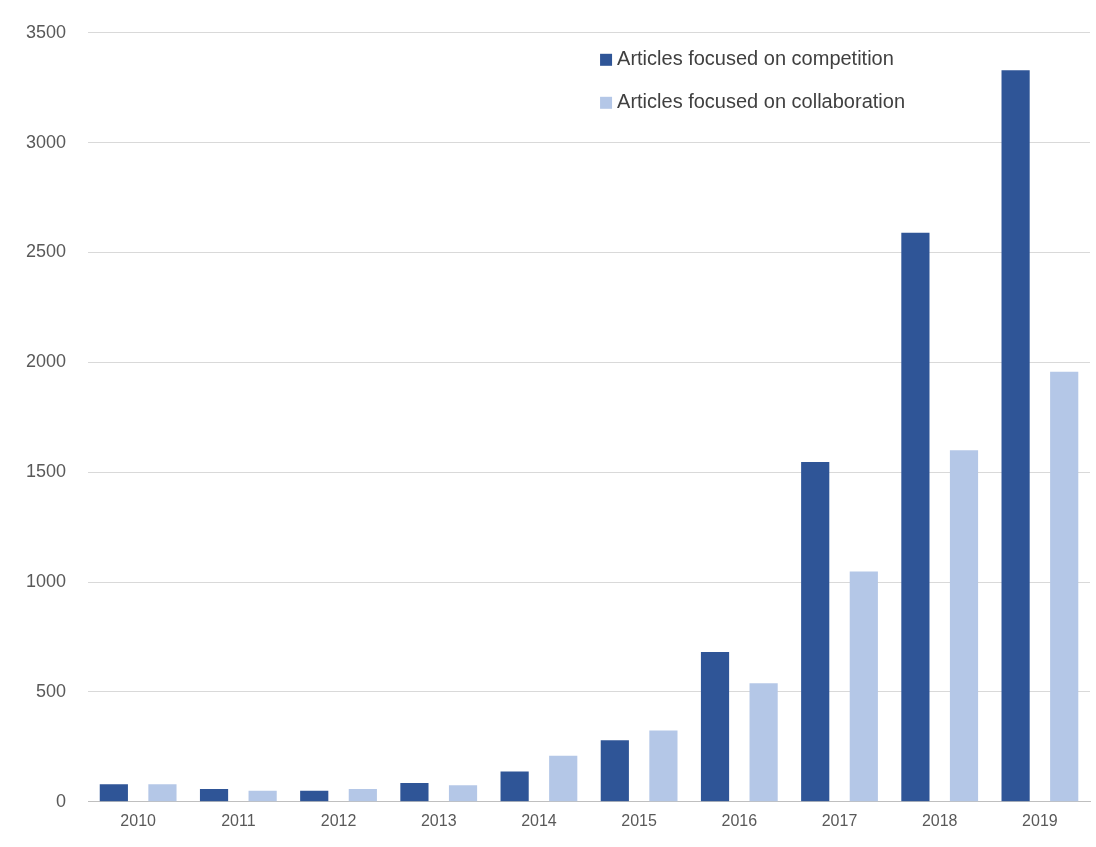 The width and height of the screenshot is (1096, 847). What do you see at coordinates (51, 690) in the screenshot?
I see `y-tick-label: 500` at bounding box center [51, 690].